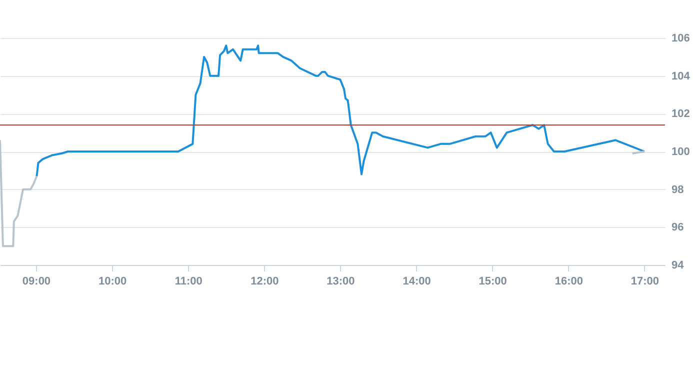  Describe the element at coordinates (416, 282) in the screenshot. I see `x-tick-label: 14:00` at that location.